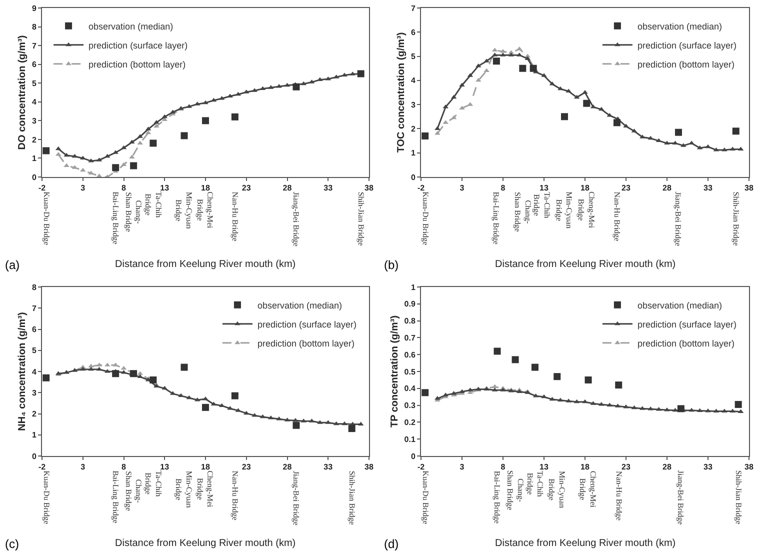 The height and width of the screenshot is (558, 759). Describe the element at coordinates (410, 304) in the screenshot. I see `y-tick-label: 0.9` at that location.